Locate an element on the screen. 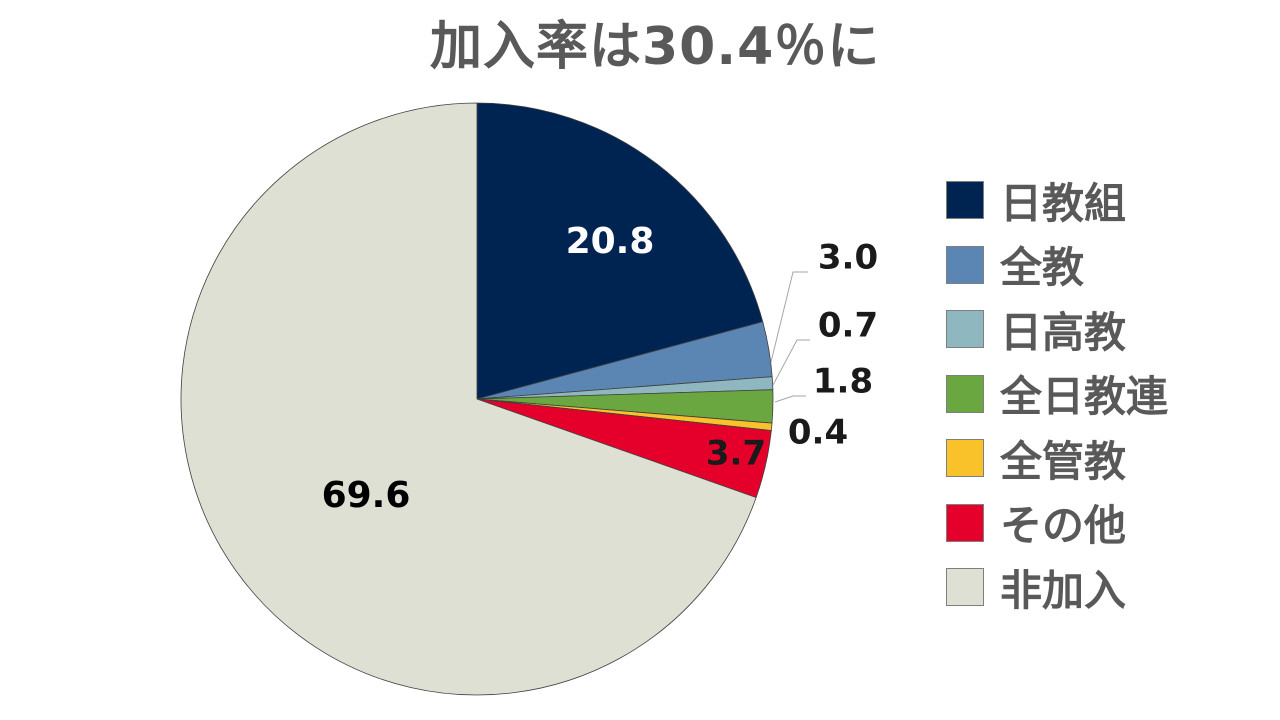 This screenshot has width=1280, height=720. data-label-7: 69.6 is located at coordinates (366, 495).